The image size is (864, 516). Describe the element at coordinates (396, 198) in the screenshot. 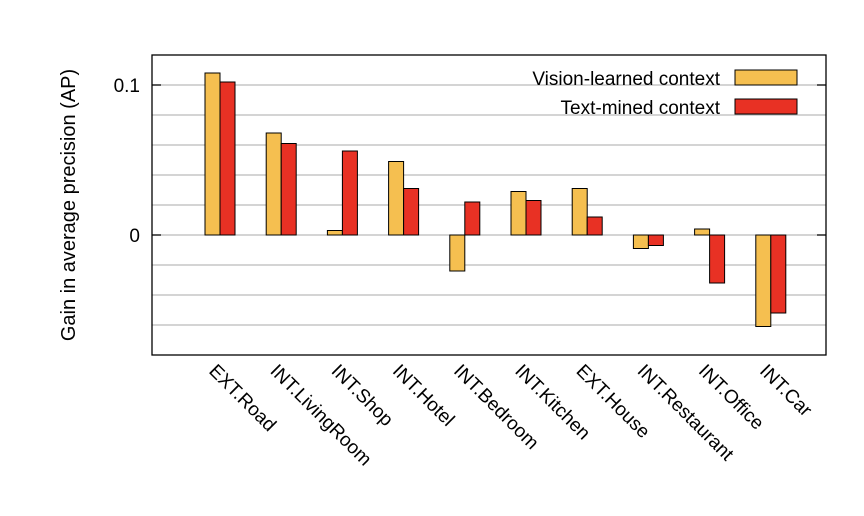

I see `bar-vision-int-hotel` at that location.